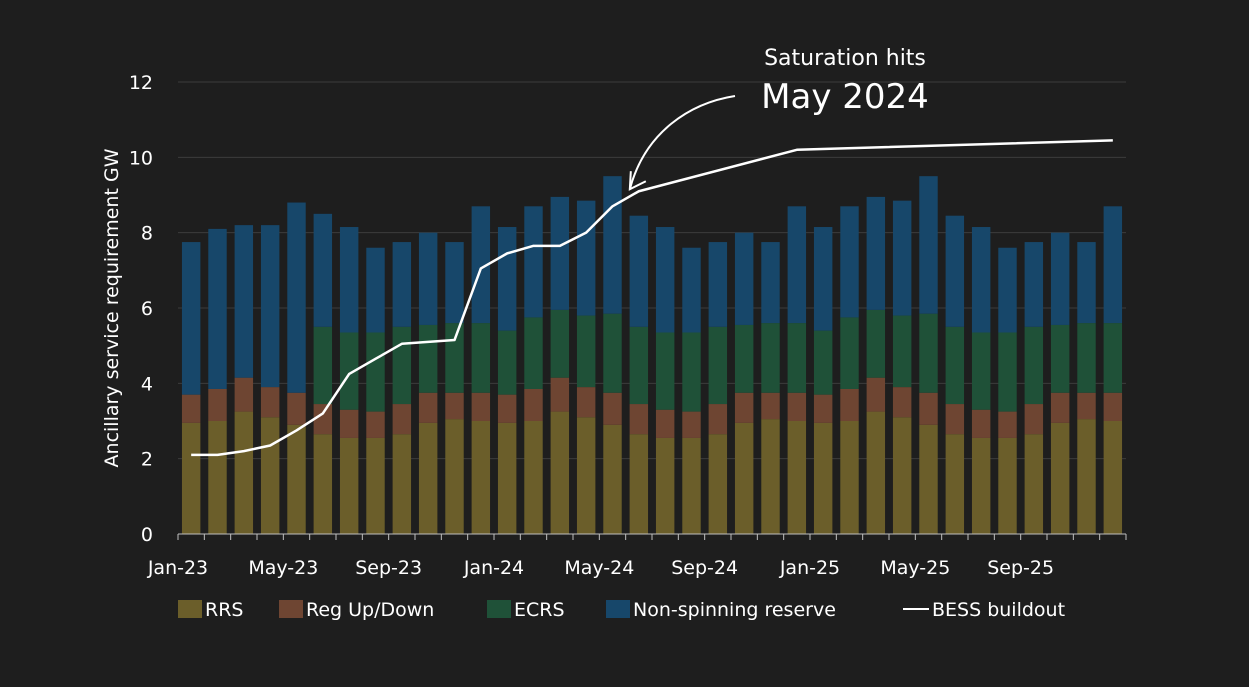 Image resolution: width=1249 pixels, height=687 pixels. Describe the element at coordinates (845, 58) in the screenshot. I see `annotation-line-1: Saturation hits` at that location.